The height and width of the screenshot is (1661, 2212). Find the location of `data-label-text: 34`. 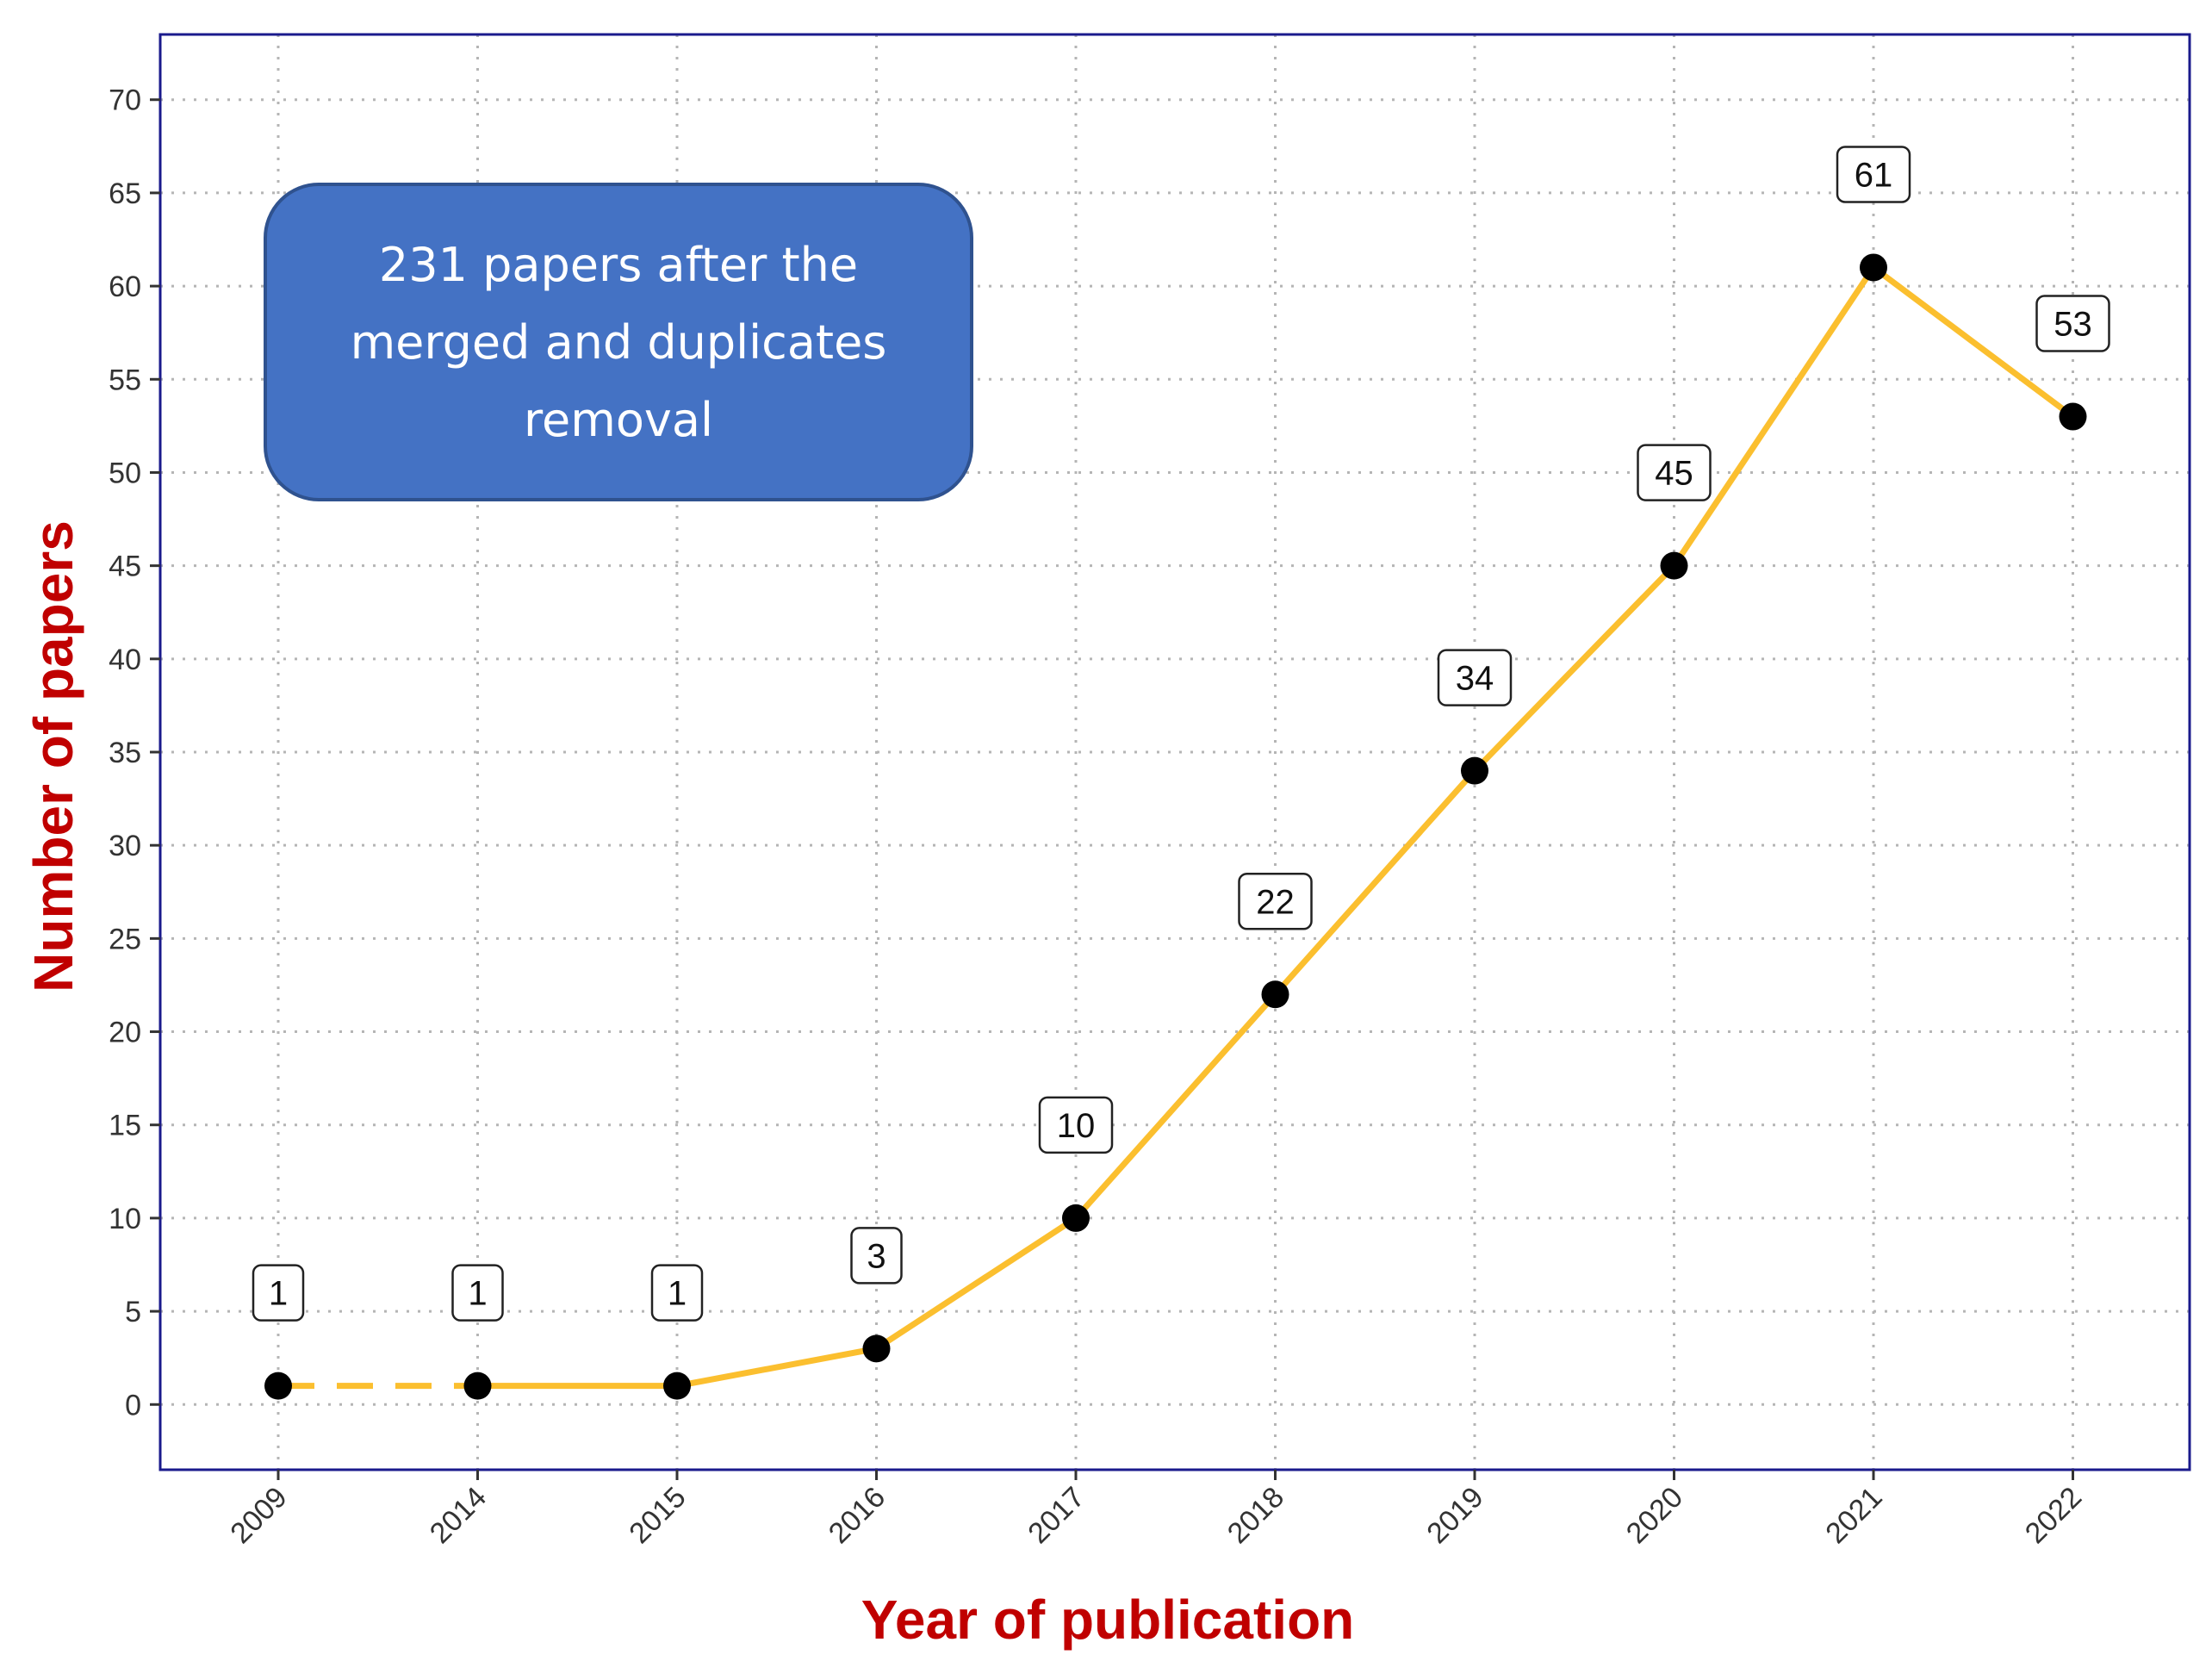

data-label-text: 34 is located at coordinates (1475, 679).